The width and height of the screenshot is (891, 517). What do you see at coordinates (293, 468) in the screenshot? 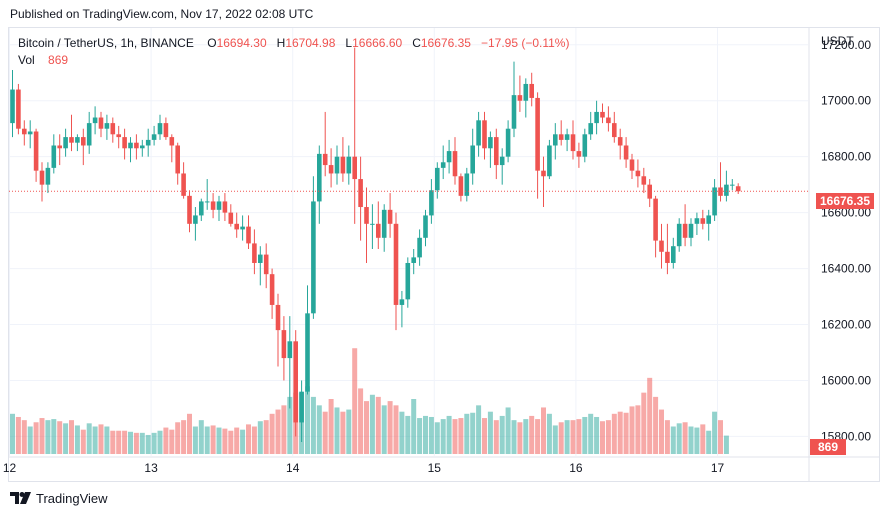
I see `x-tick-label: 14` at bounding box center [293, 468].